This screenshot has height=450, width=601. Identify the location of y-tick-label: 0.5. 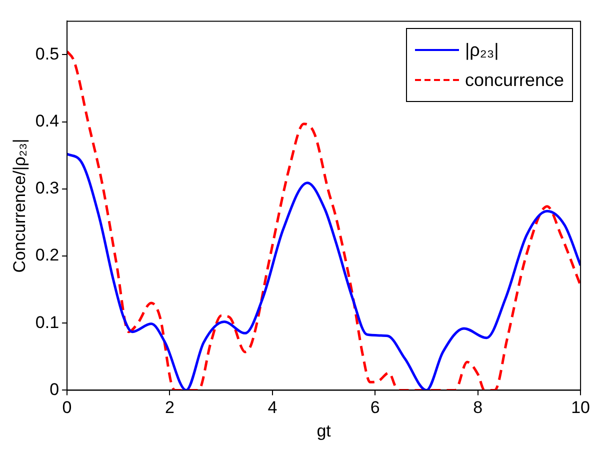
(47, 54).